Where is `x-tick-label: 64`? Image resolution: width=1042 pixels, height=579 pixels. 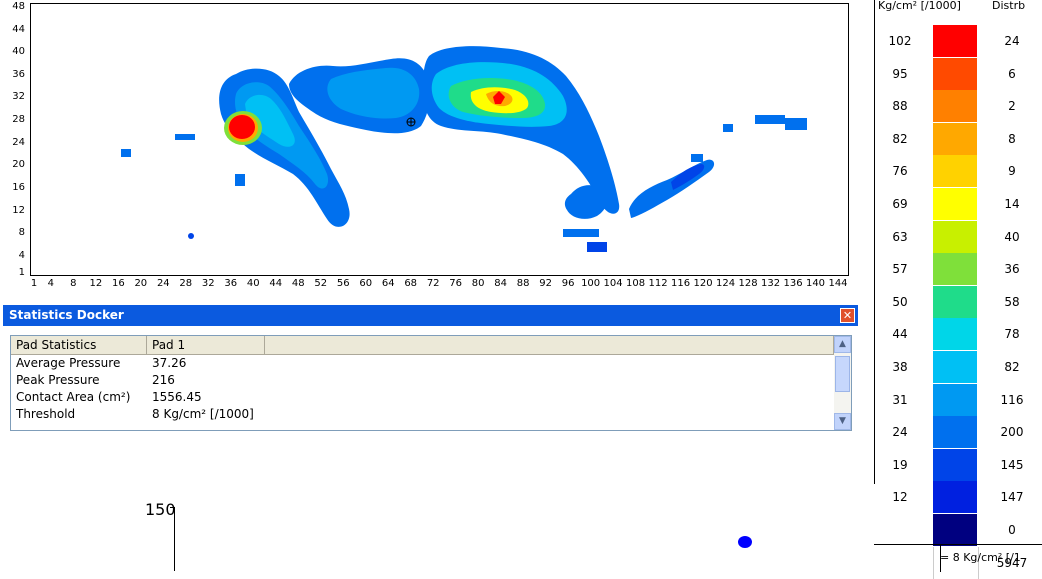 x-tick-label: 64 is located at coordinates (388, 283).